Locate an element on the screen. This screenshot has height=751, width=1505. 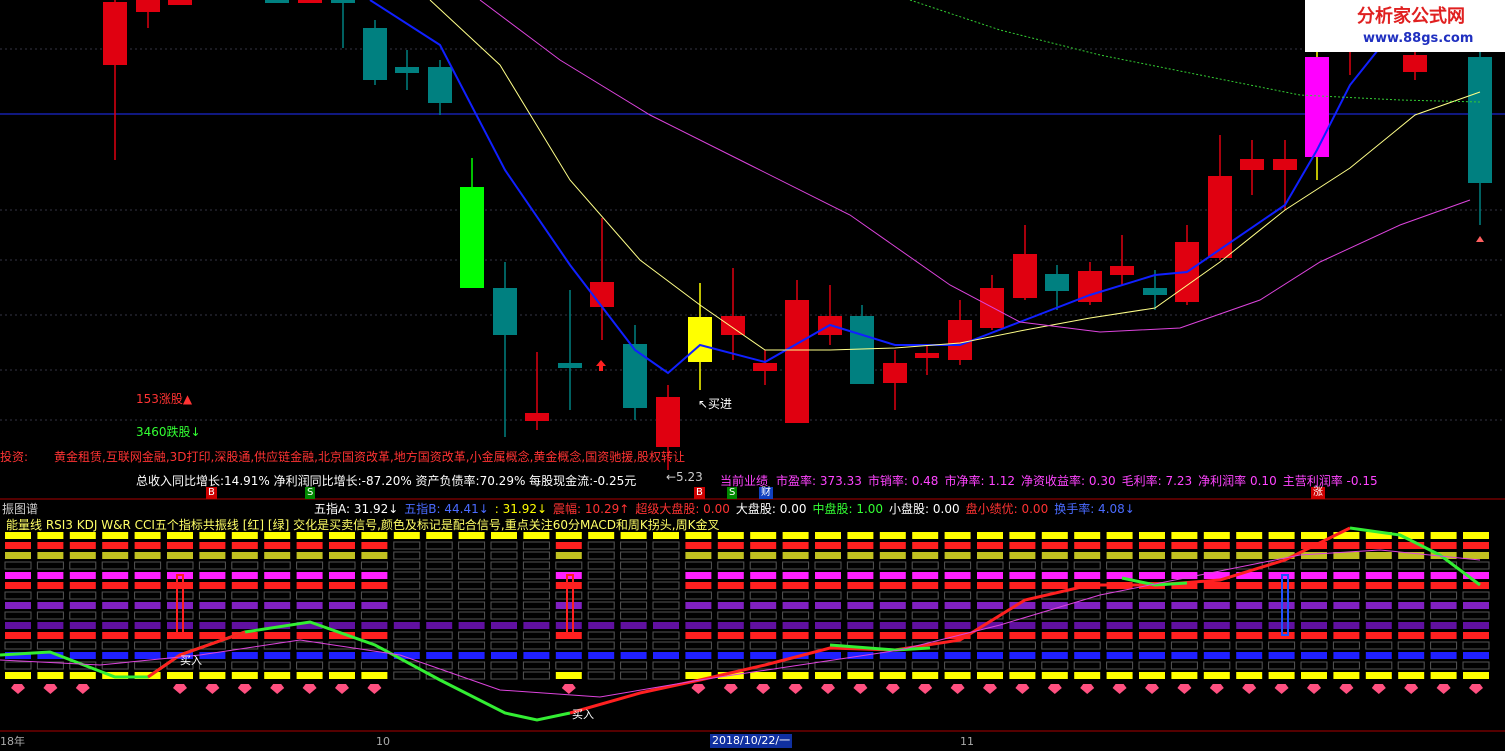
field: 市净率: 1.12 is located at coordinates (980, 481).